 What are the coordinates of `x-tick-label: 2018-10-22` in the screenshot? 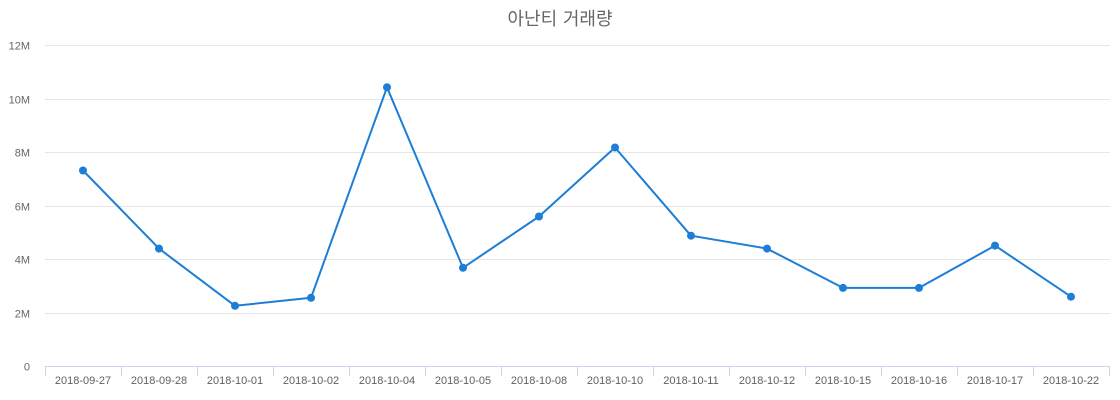 It's located at (1071, 381).